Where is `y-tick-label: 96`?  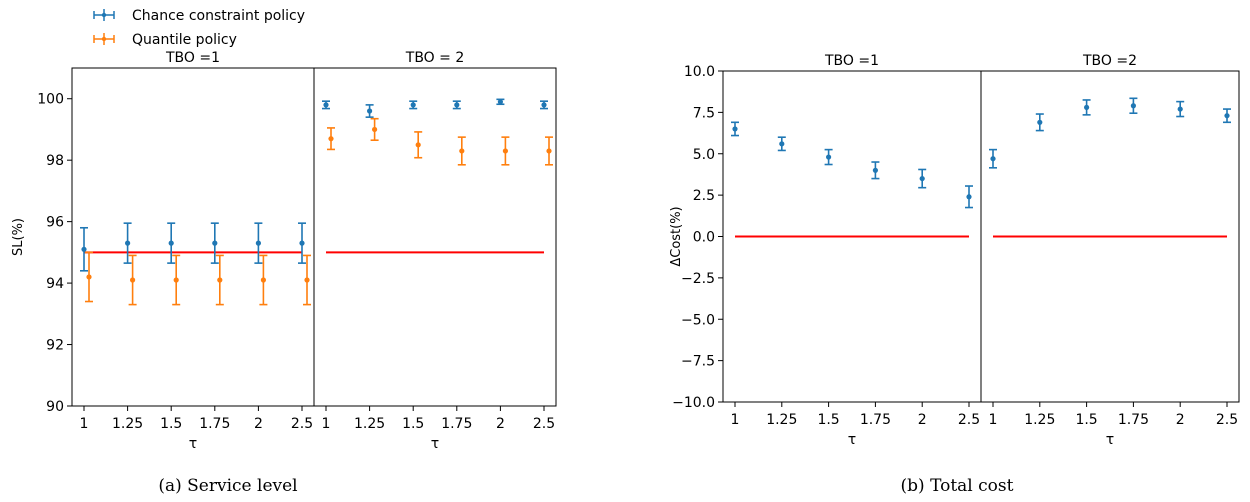
y-tick-label: 96 is located at coordinates (55, 223).